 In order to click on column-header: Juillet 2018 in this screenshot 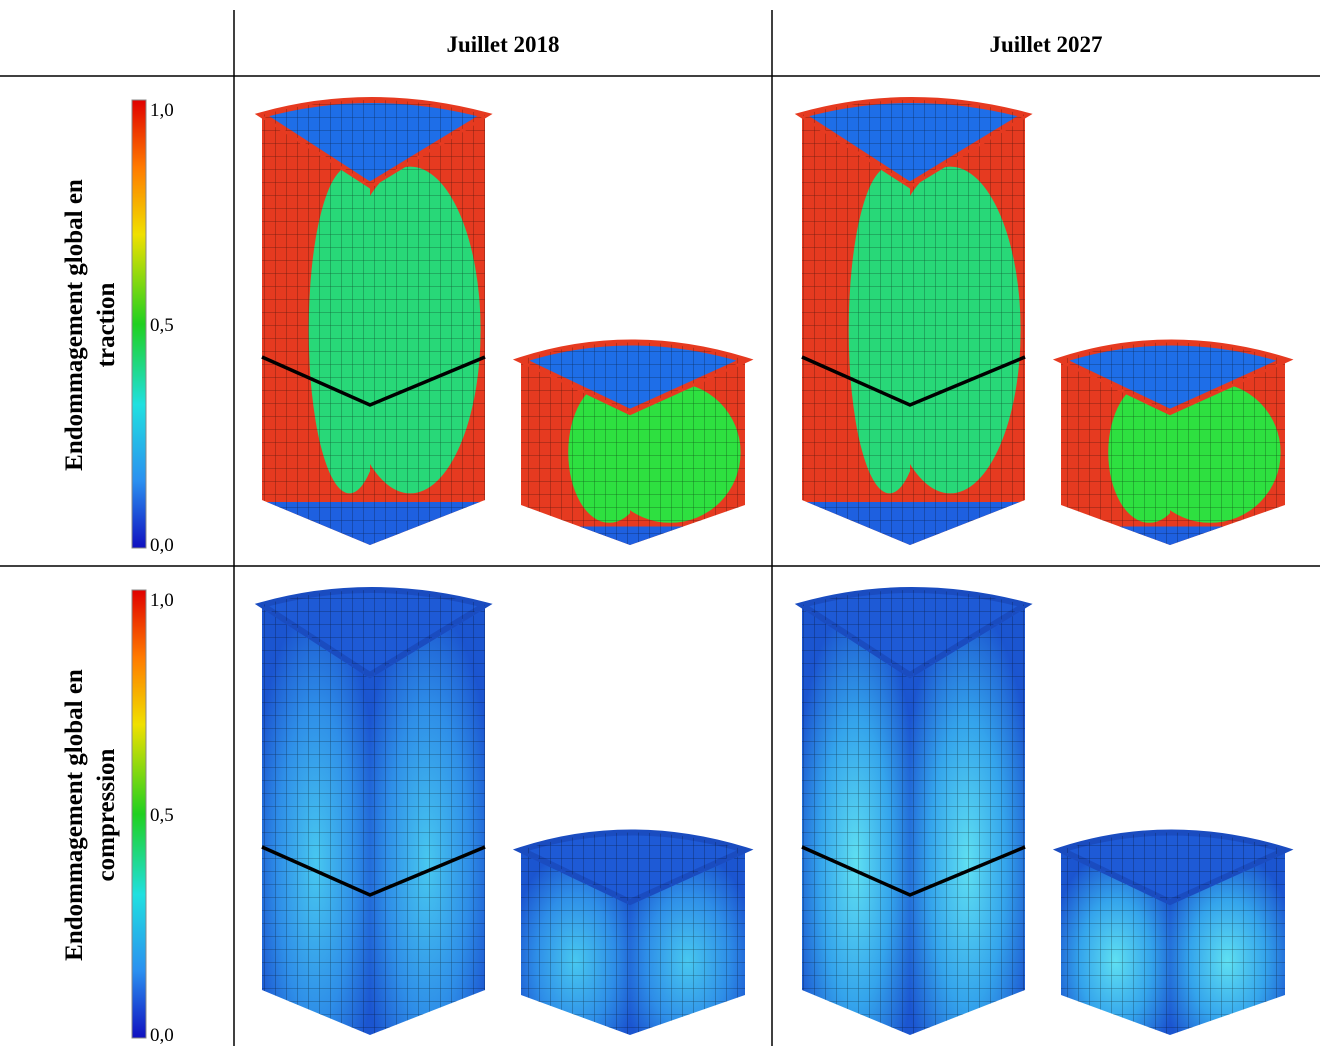, I will do `click(502, 44)`.